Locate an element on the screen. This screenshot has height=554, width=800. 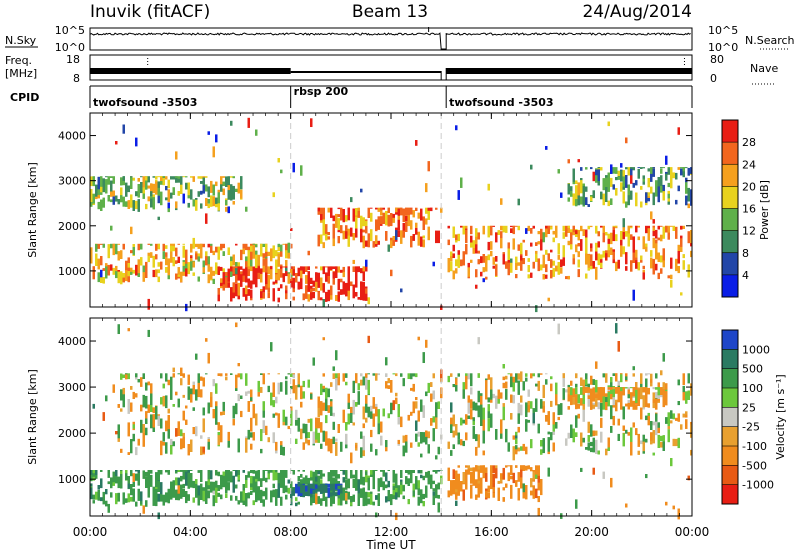
velocity-colorbar-label: Velocity [m s⁻¹] is located at coordinates (780, 416).